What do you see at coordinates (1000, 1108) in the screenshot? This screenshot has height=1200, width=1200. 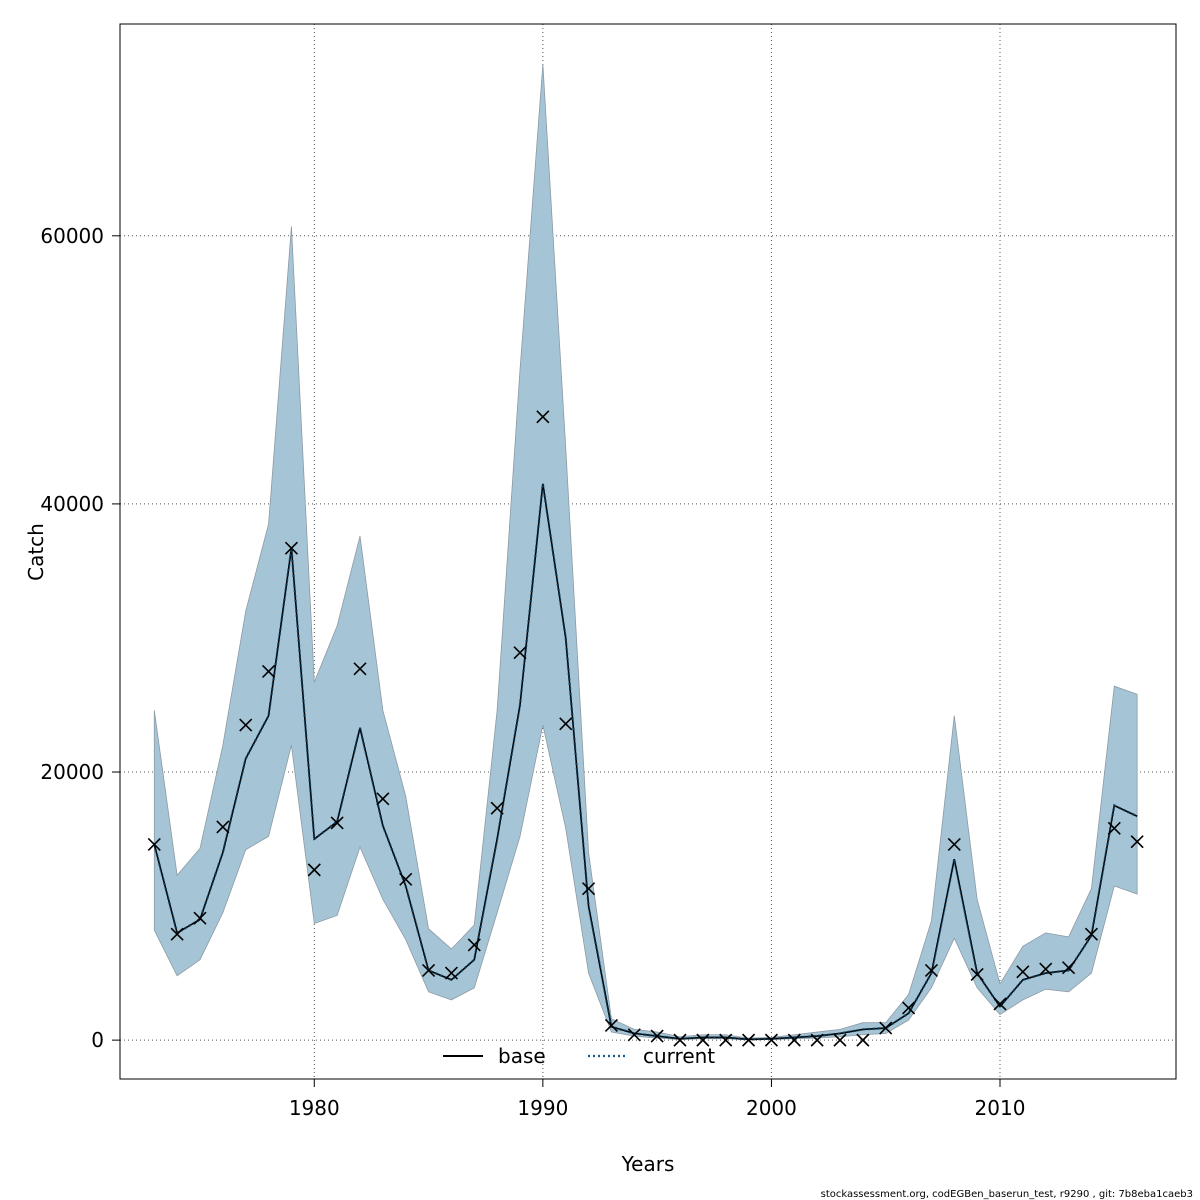 I see `x-tick-label: 2010` at bounding box center [1000, 1108].